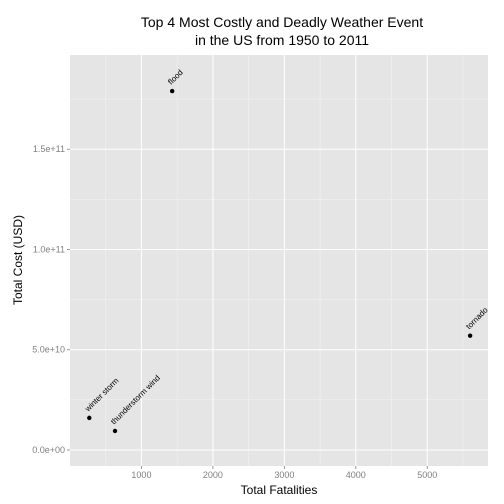 This screenshot has height=504, width=504. Describe the element at coordinates (18, 260) in the screenshot. I see `y-axis-title: Total Cost (USD)` at that location.